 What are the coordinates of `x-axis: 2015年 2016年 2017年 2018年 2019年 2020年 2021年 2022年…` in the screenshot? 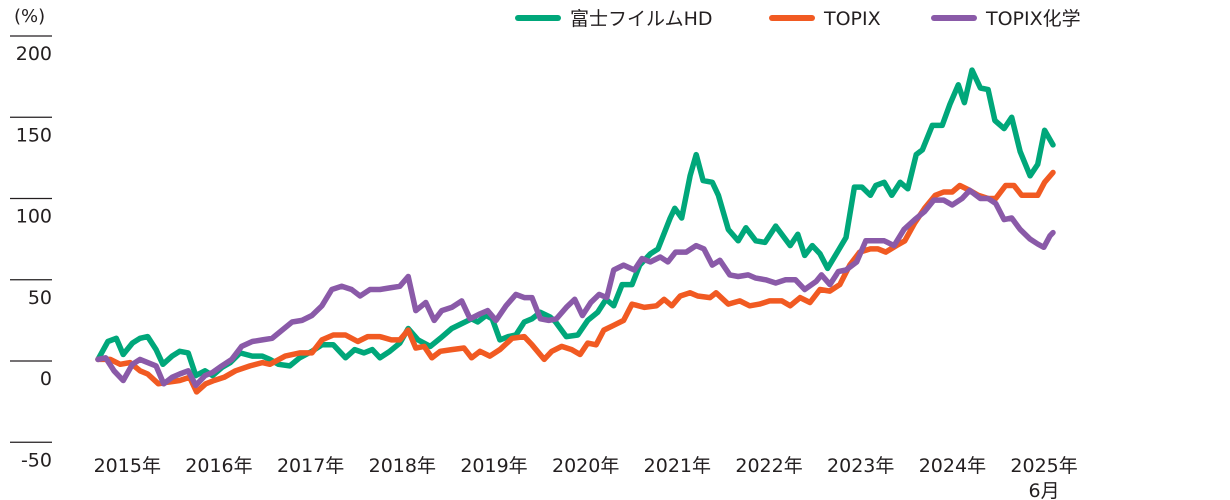 It's located at (586, 477).